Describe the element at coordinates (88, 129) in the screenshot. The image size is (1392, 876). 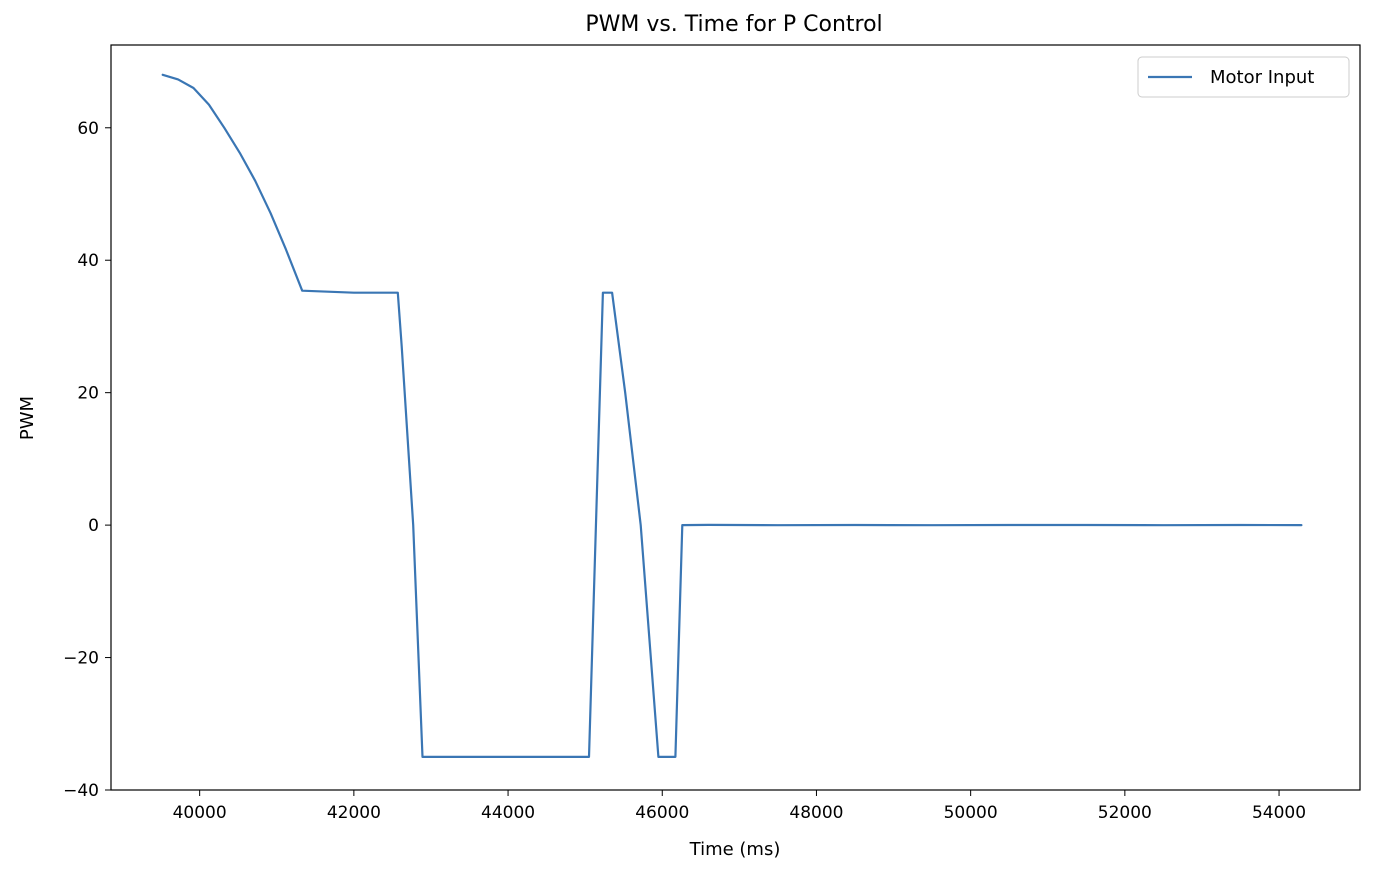
I see `y-tick-label: 60` at that location.